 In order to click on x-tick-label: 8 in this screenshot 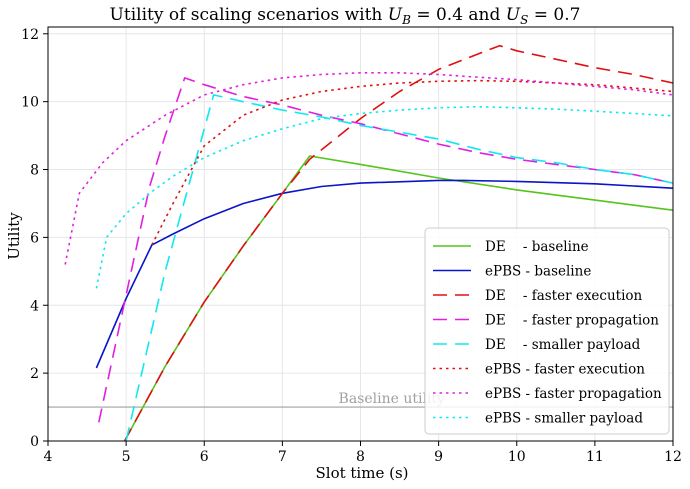, I will do `click(360, 457)`.